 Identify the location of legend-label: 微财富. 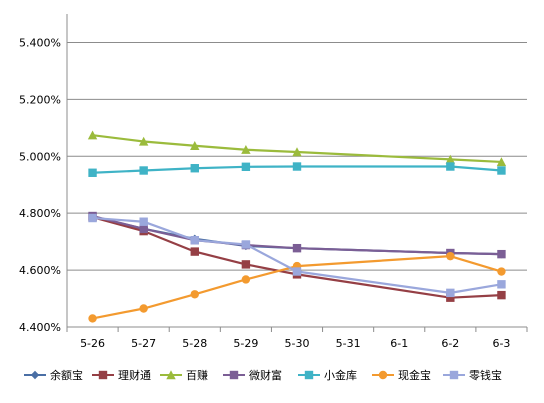
(265, 375).